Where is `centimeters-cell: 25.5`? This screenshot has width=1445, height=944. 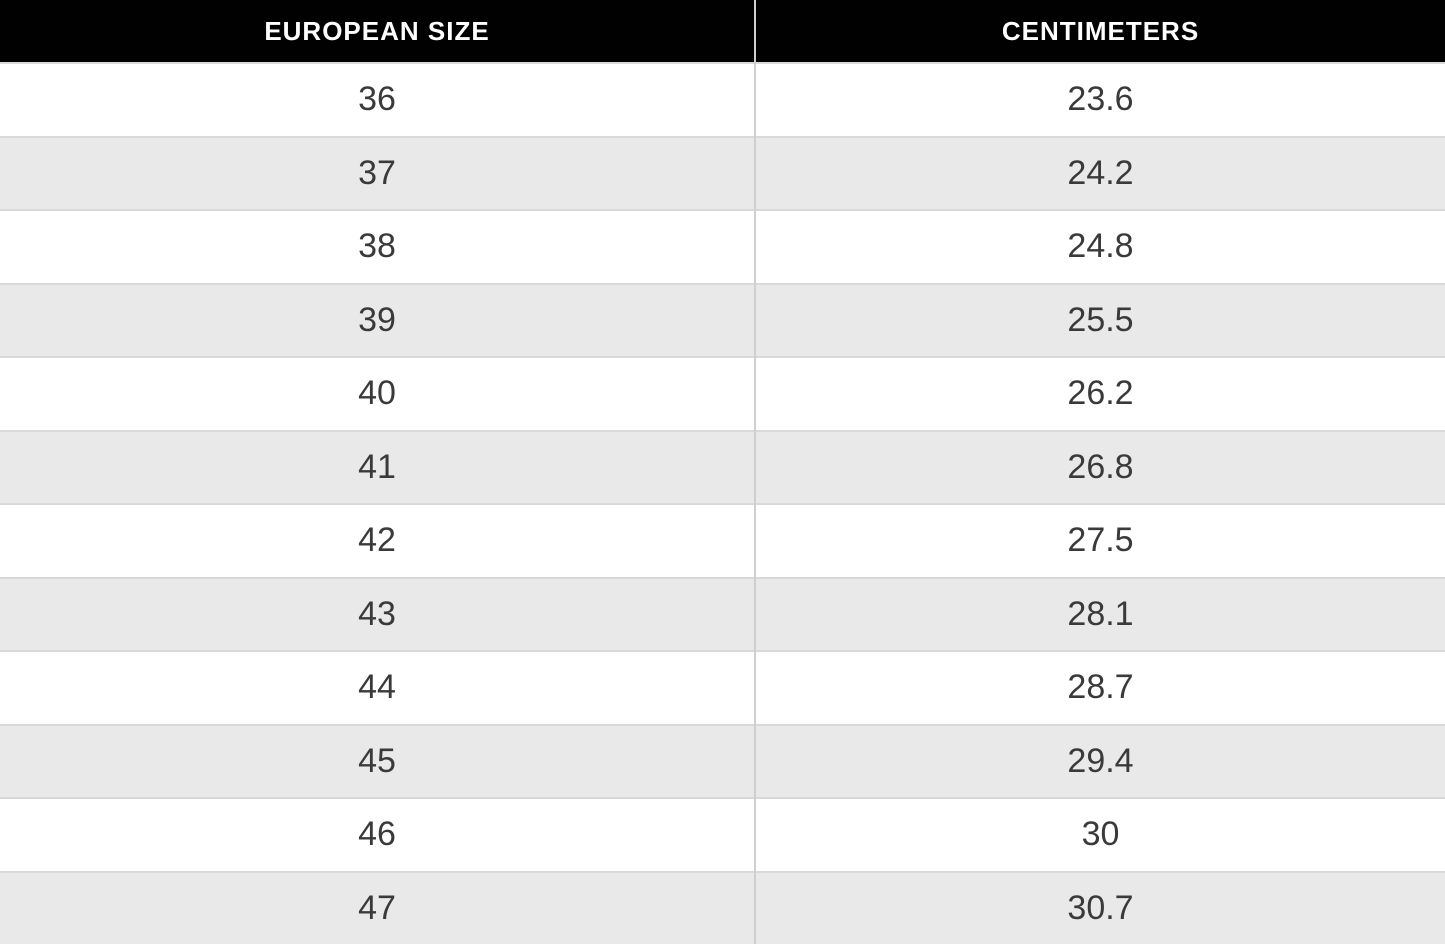 centimeters-cell: 25.5 is located at coordinates (1100, 321).